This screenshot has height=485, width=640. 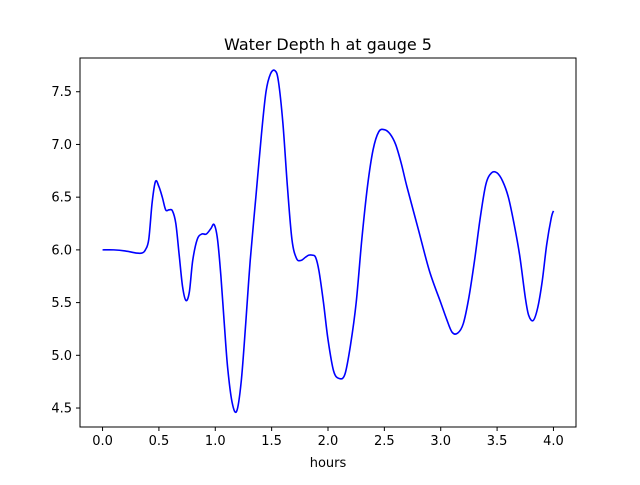 What do you see at coordinates (102, 441) in the screenshot?
I see `x-tick-label: 0.0` at bounding box center [102, 441].